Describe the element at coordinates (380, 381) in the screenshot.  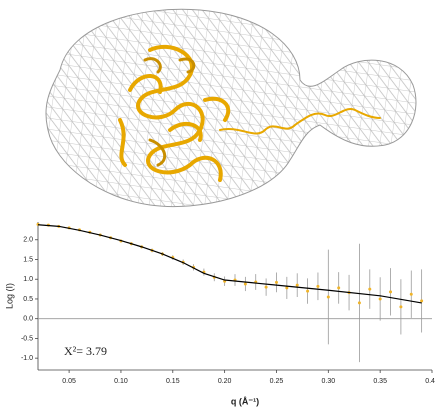
I see `x-tick-label: 0.35` at that location.